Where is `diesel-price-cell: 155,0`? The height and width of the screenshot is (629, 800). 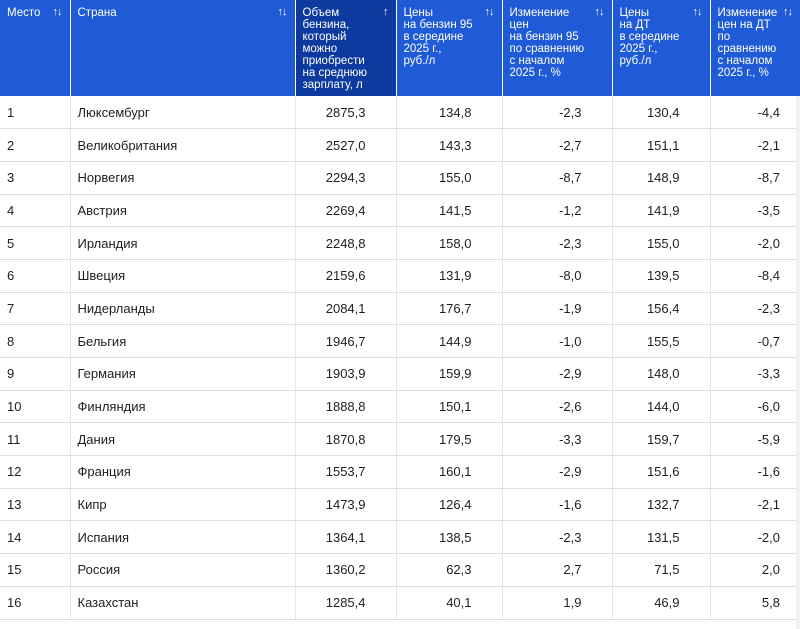 diesel-price-cell: 155,0 is located at coordinates (661, 243).